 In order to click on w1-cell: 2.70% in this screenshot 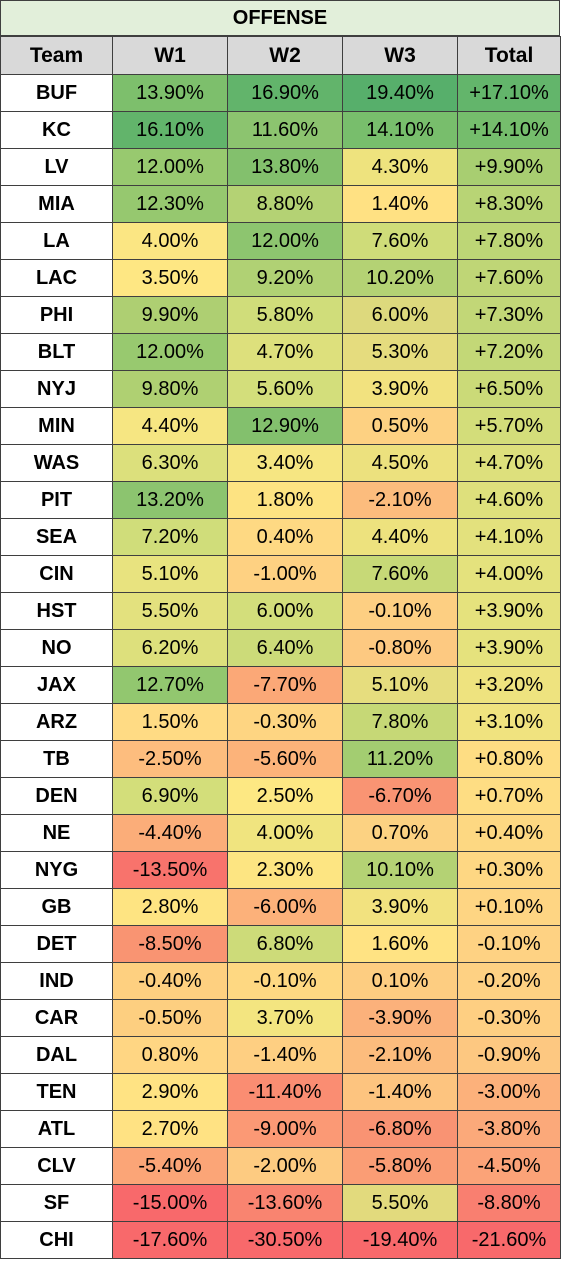, I will do `click(170, 1129)`.